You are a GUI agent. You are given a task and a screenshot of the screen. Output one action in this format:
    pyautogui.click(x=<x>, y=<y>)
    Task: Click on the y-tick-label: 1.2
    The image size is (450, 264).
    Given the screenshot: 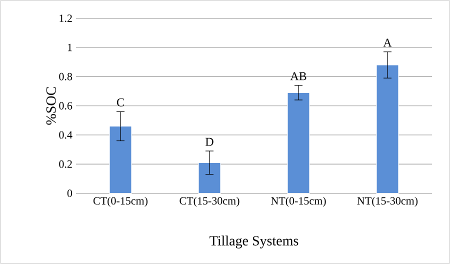 What is the action you would take?
    pyautogui.click(x=66, y=18)
    